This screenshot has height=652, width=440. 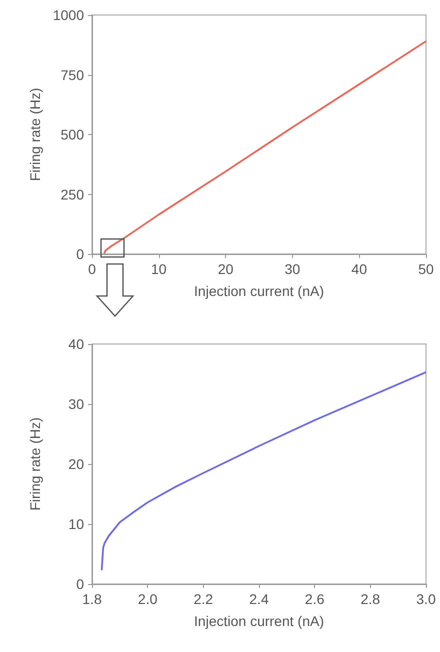 I want to click on y-tick-label: 20, so click(x=76, y=464).